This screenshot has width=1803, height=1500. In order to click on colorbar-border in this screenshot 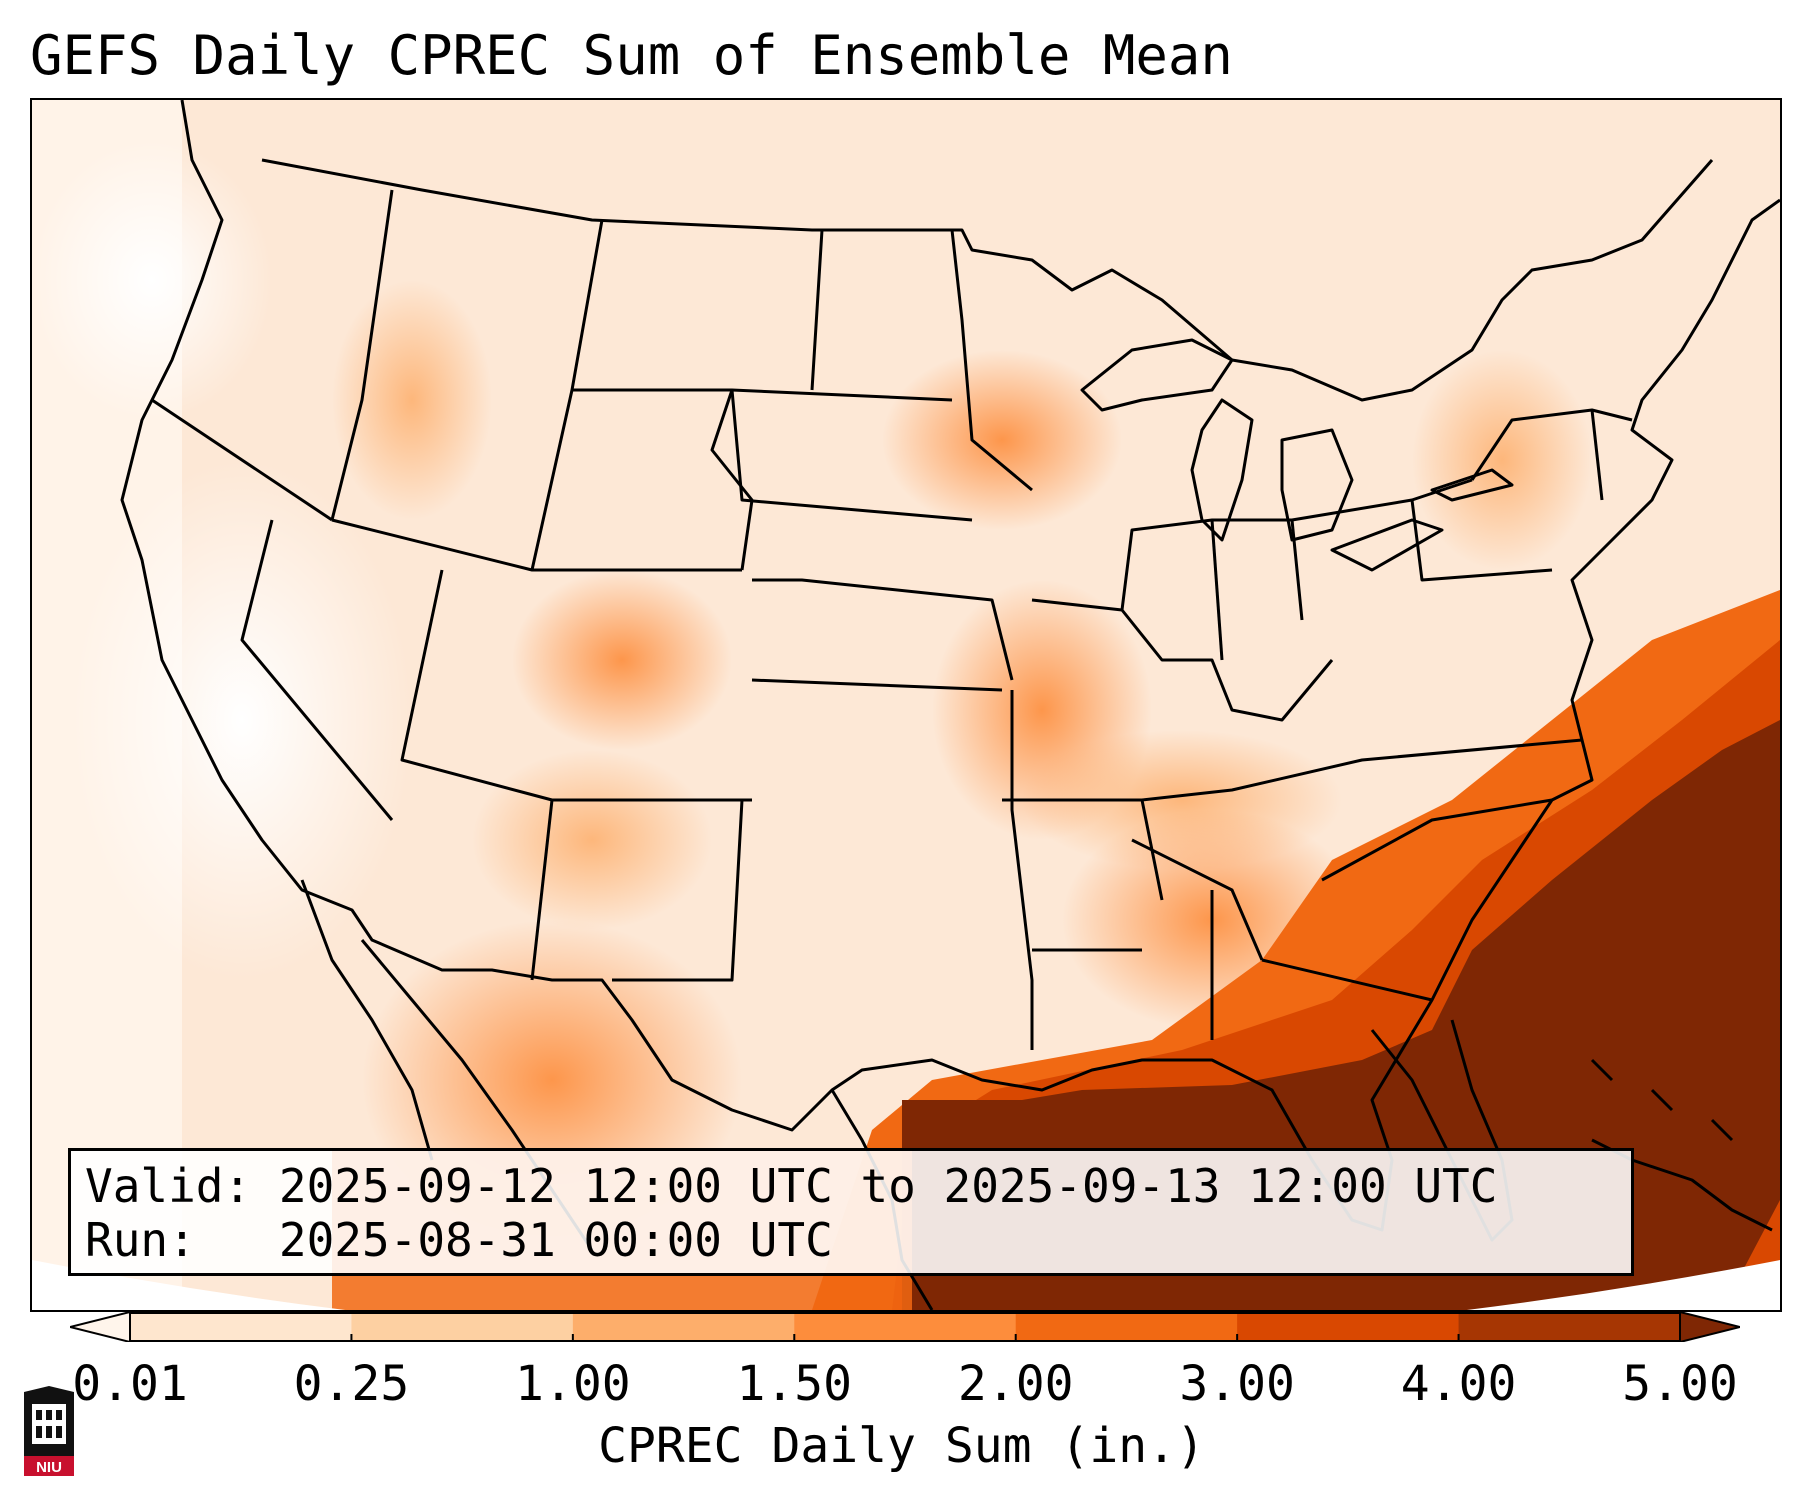, I will do `click(905, 1327)`.